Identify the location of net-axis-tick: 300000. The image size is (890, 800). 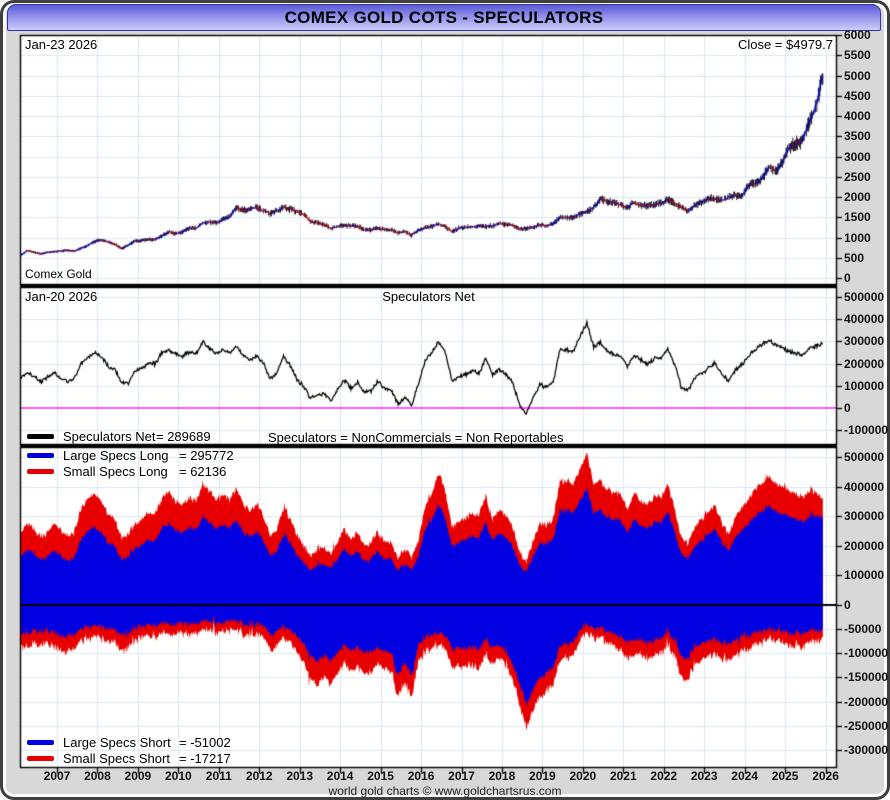
(864, 341).